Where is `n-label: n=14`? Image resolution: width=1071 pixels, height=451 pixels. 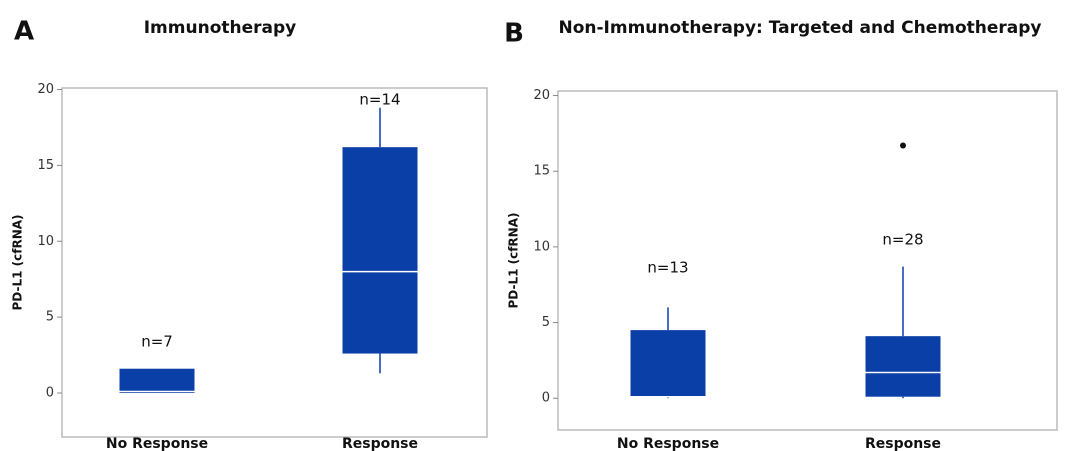 n-label: n=14 is located at coordinates (379, 100).